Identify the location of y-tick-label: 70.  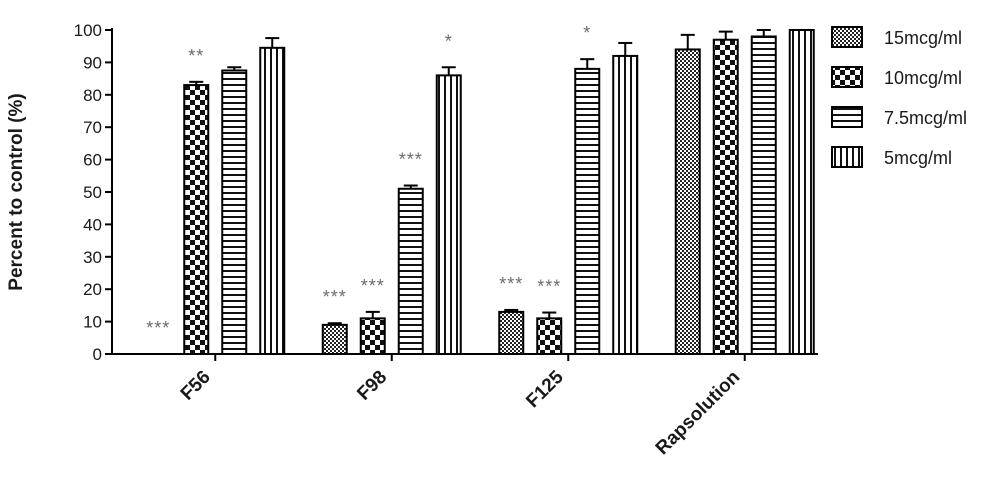
(92, 127).